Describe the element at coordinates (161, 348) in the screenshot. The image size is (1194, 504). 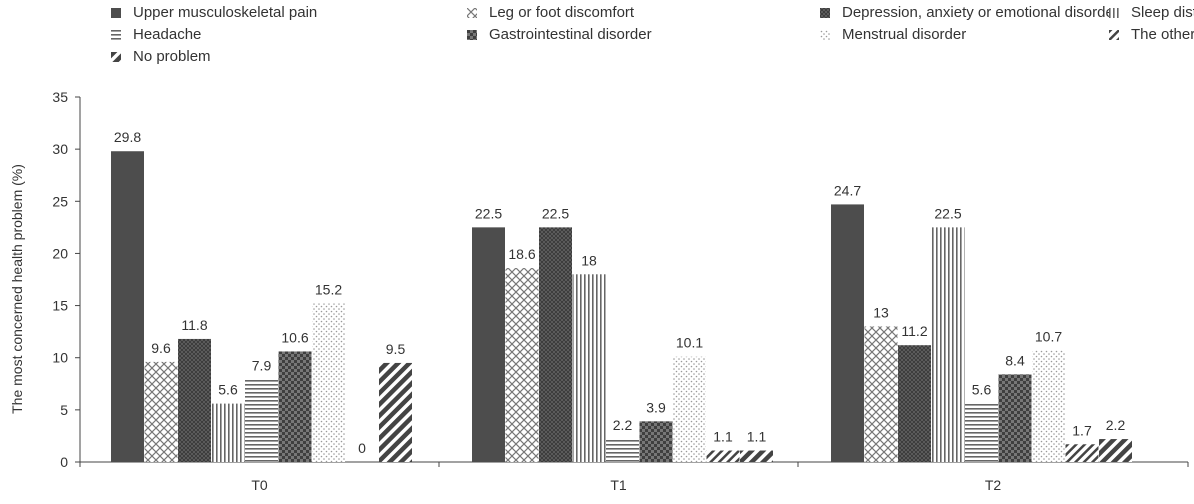
I see `data-label: 9.6` at that location.